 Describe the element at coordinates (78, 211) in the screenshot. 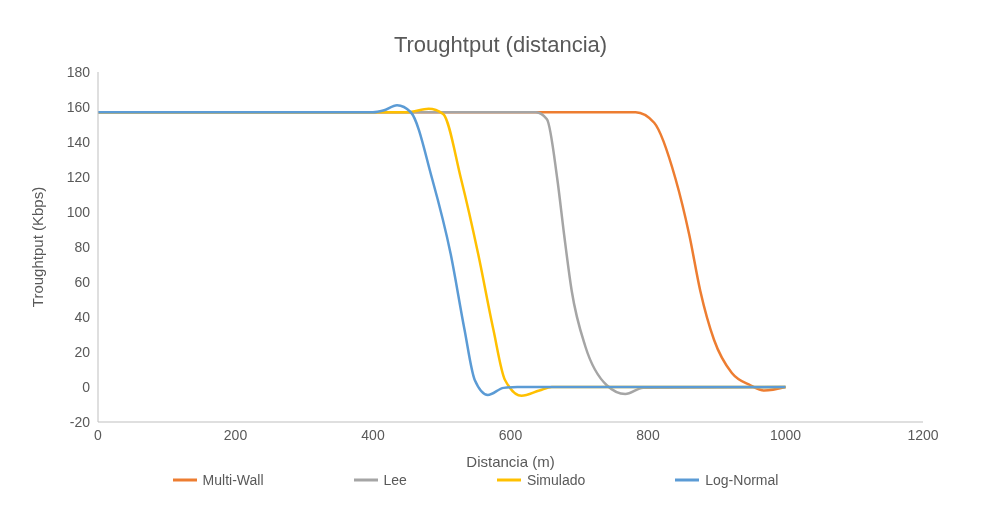

I see `y-tick-label: 100` at that location.